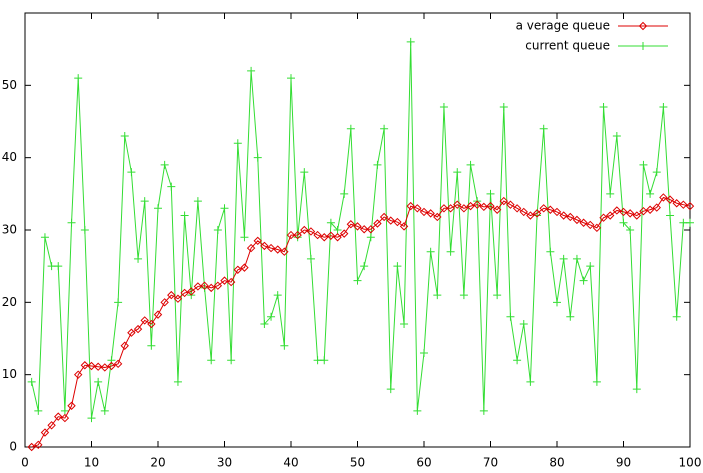 This screenshot has width=703, height=473. What do you see at coordinates (9, 157) in the screenshot?
I see `y-tick-label: 40` at bounding box center [9, 157].